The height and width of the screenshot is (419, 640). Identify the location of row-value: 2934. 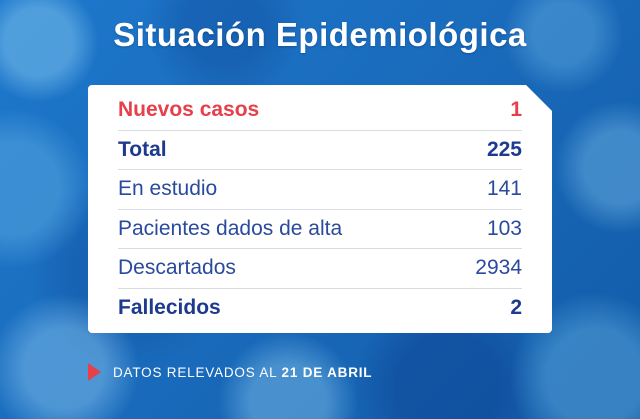
(498, 268).